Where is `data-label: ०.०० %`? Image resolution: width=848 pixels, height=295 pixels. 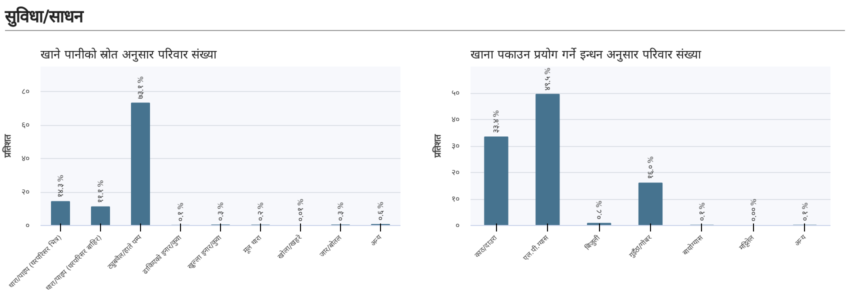 data-label: ०.०० % is located at coordinates (753, 210).